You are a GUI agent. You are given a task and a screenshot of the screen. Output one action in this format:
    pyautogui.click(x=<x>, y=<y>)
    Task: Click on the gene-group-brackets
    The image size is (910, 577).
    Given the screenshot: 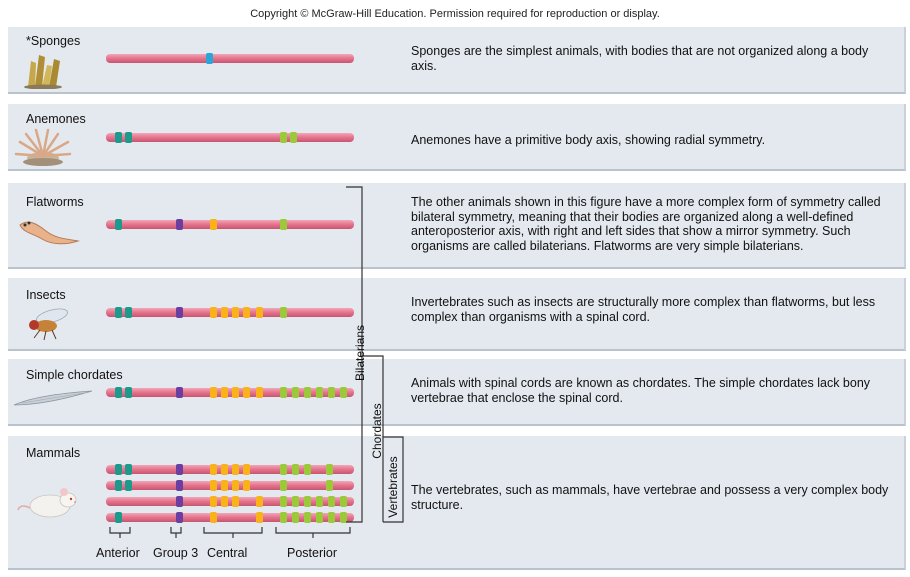 What is the action you would take?
    pyautogui.click(x=230, y=532)
    